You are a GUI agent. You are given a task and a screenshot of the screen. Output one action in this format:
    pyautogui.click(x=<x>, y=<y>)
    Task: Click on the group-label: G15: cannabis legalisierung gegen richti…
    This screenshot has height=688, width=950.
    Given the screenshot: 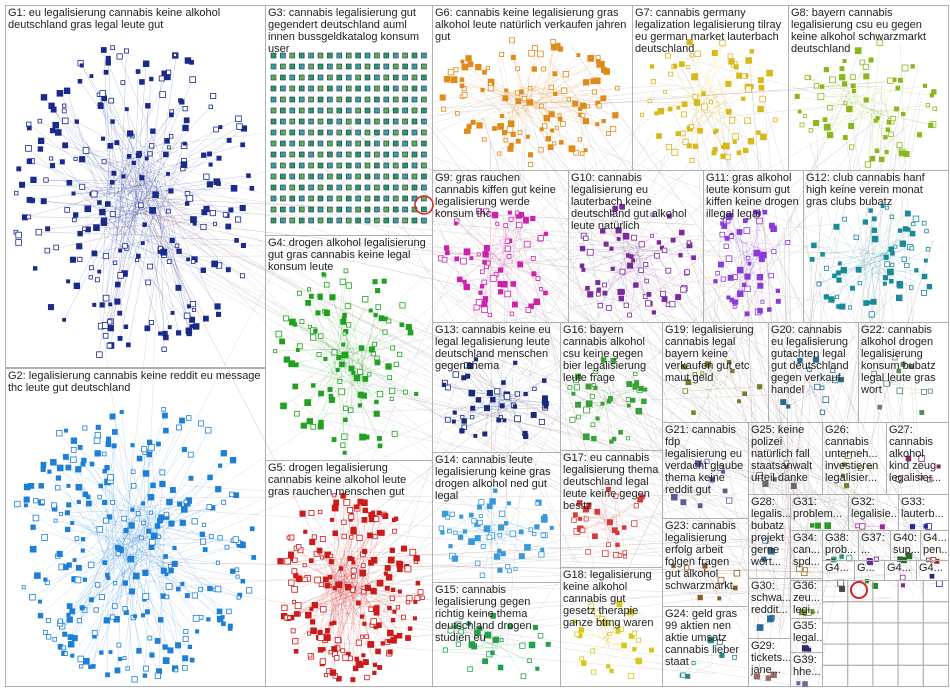 What is the action you would take?
    pyautogui.click(x=483, y=614)
    